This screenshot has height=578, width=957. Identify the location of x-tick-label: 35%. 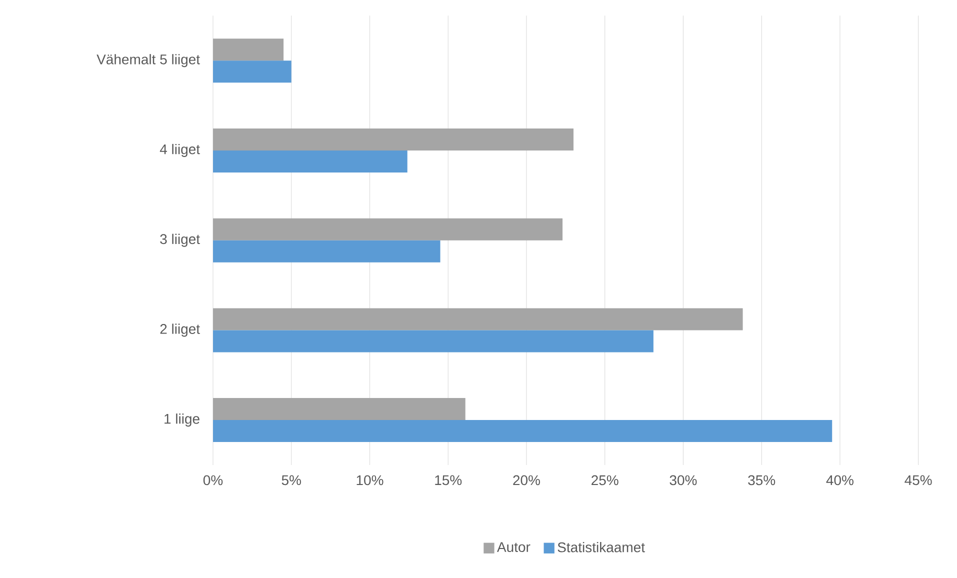
(762, 480).